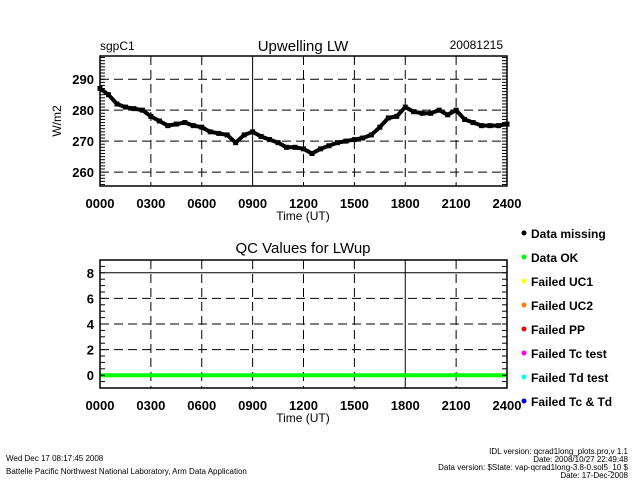 The image size is (640, 480). What do you see at coordinates (83, 141) in the screenshot?
I see `y-tick-label: 270` at bounding box center [83, 141].